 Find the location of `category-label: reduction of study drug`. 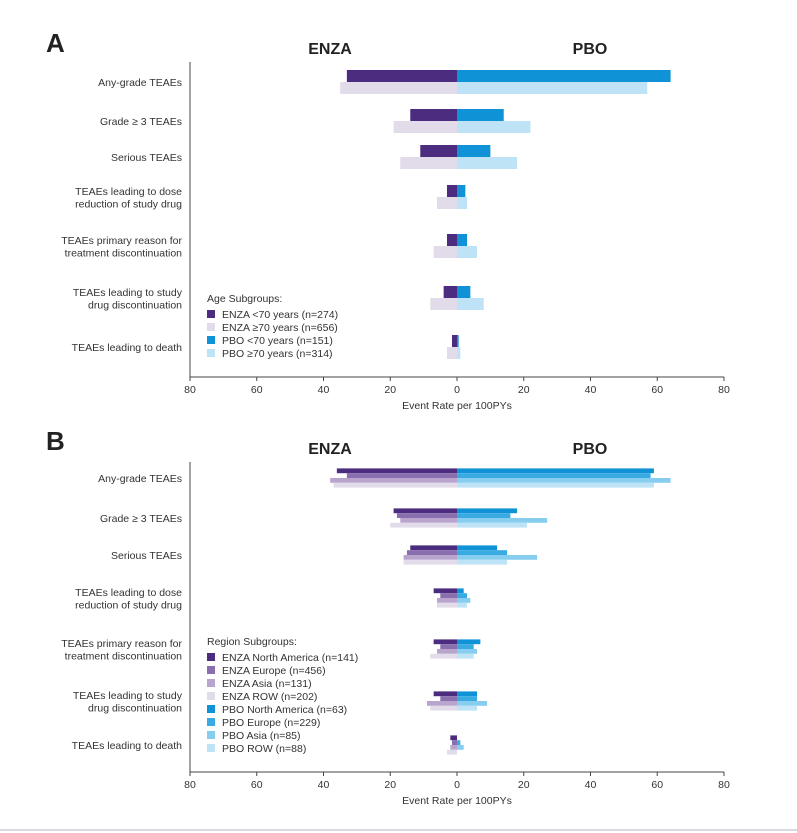

category-label: reduction of study drug is located at coordinates (128, 204).